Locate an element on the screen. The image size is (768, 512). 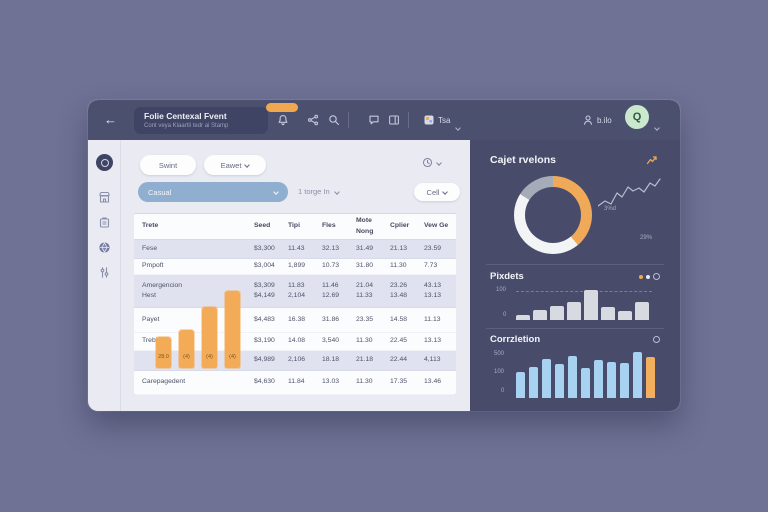
sidebar-item-sliders-icon is located at coordinates (104, 272).